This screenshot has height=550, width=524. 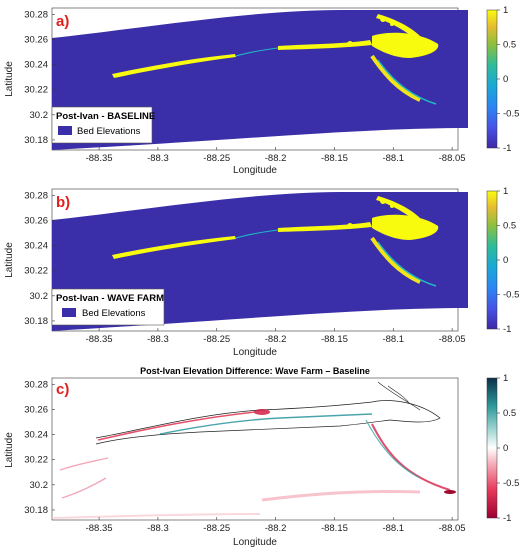 I want to click on southern-arc-fringe-a, so click(x=407, y=82).